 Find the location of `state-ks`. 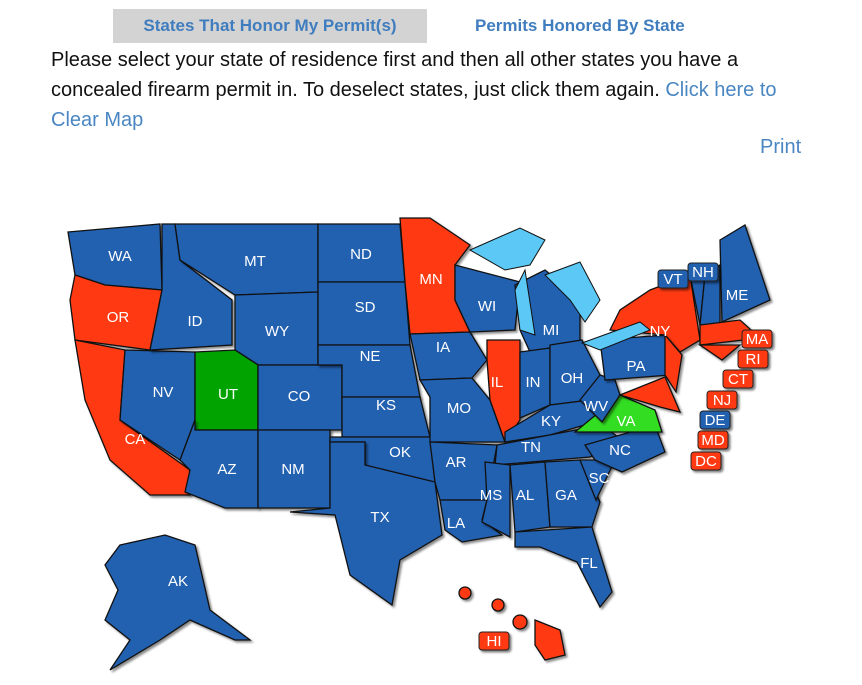

state-ks is located at coordinates (386, 417).